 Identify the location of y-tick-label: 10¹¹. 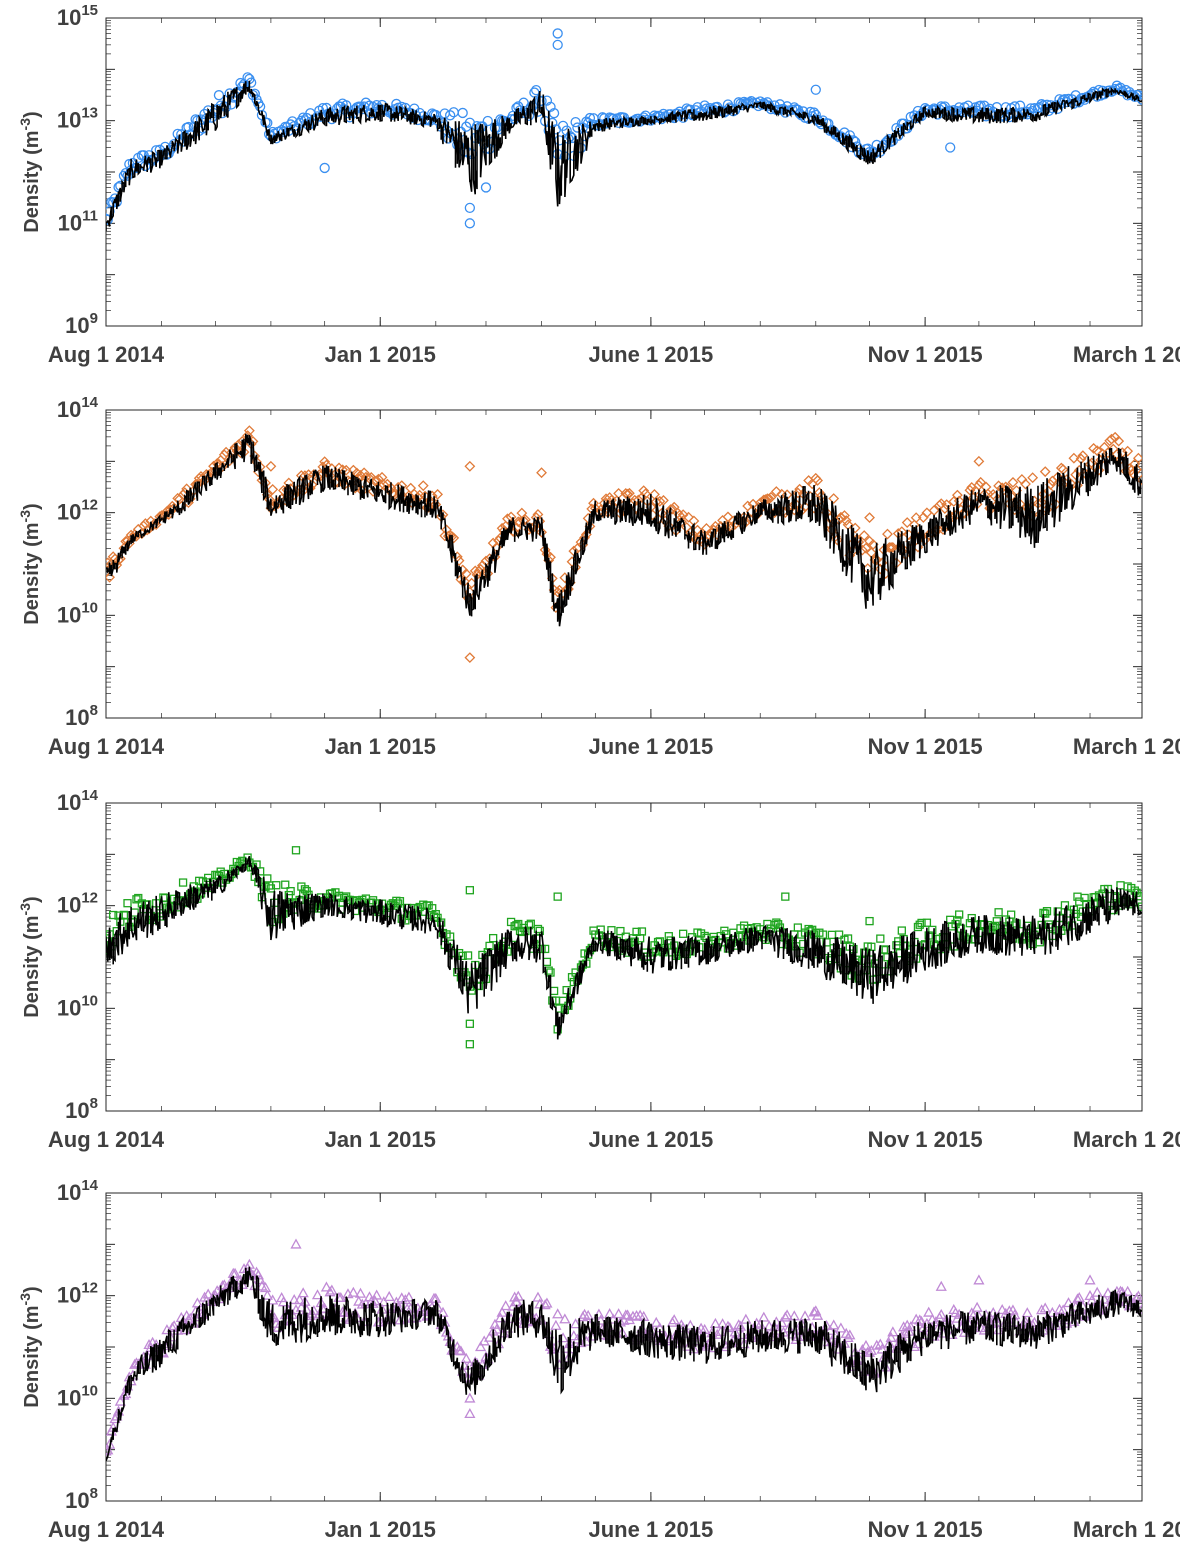
(78, 221).